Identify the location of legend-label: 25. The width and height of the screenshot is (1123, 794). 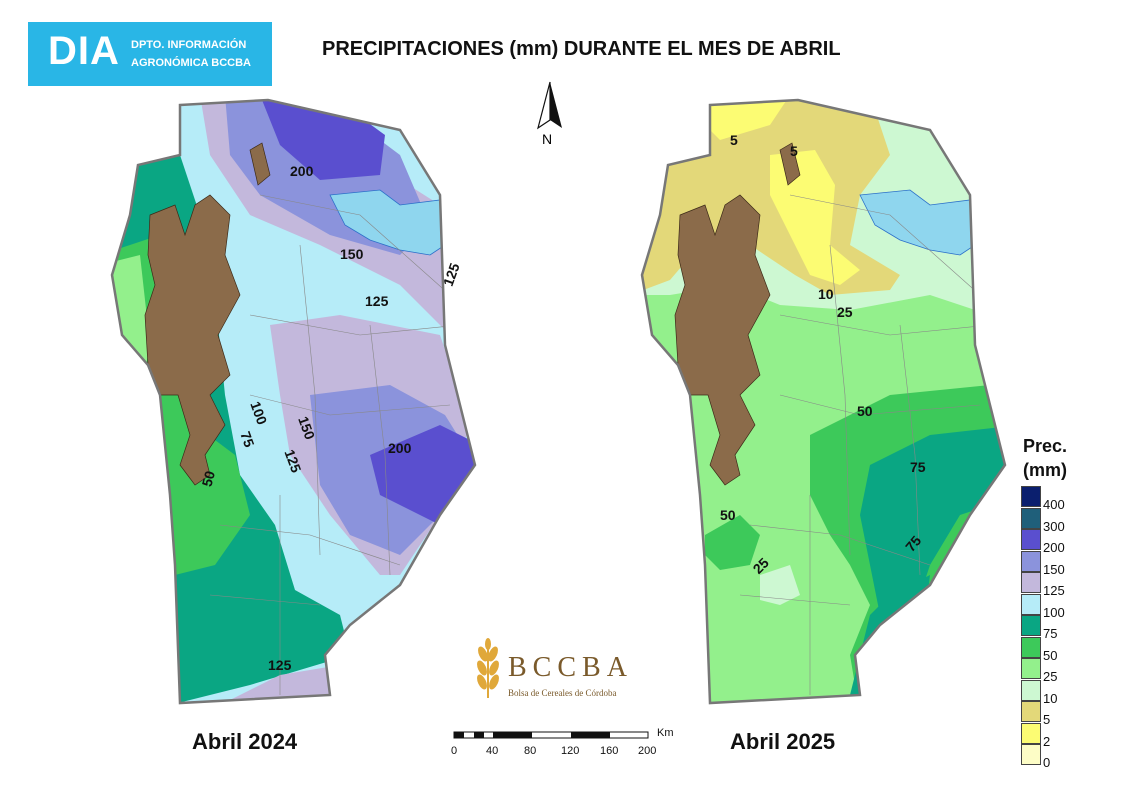
(1050, 676).